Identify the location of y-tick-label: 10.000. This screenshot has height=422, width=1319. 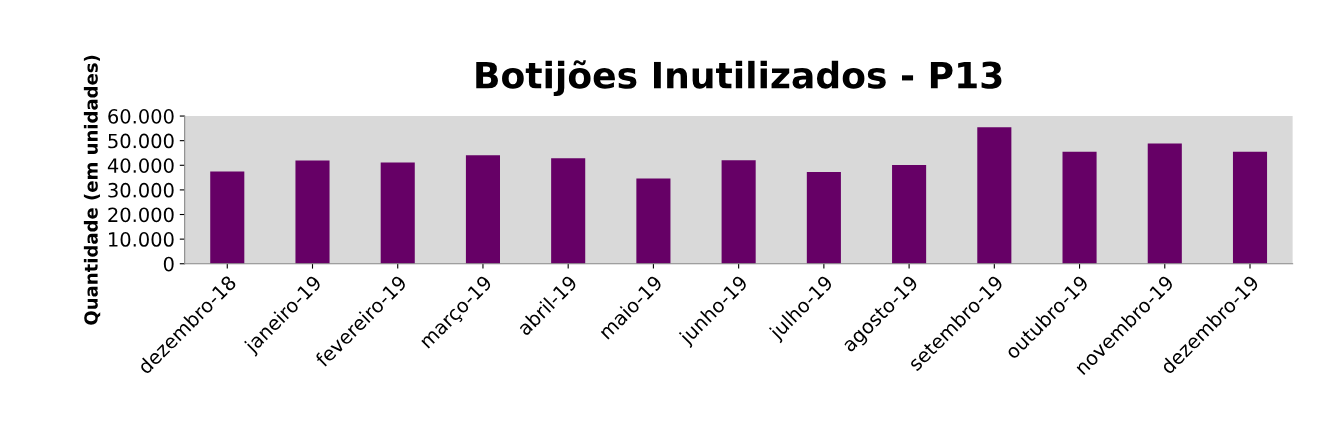
(141, 239).